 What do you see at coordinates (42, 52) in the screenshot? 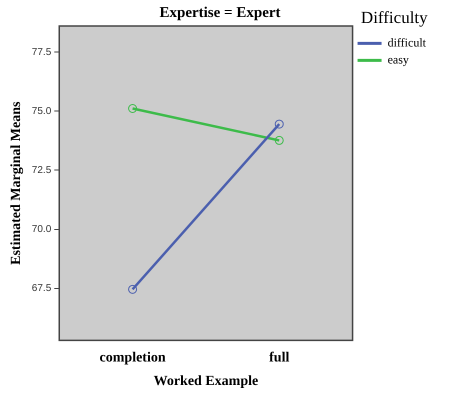
I see `y-tick-label: 77.5` at bounding box center [42, 52].